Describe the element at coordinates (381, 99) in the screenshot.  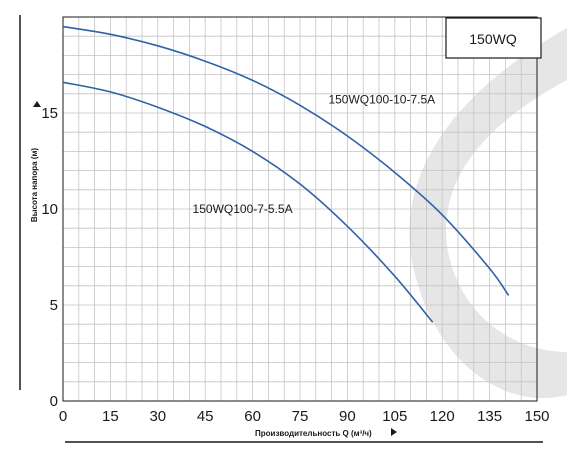
I see `series-label-1: 150WQ100-10-7.5A` at that location.